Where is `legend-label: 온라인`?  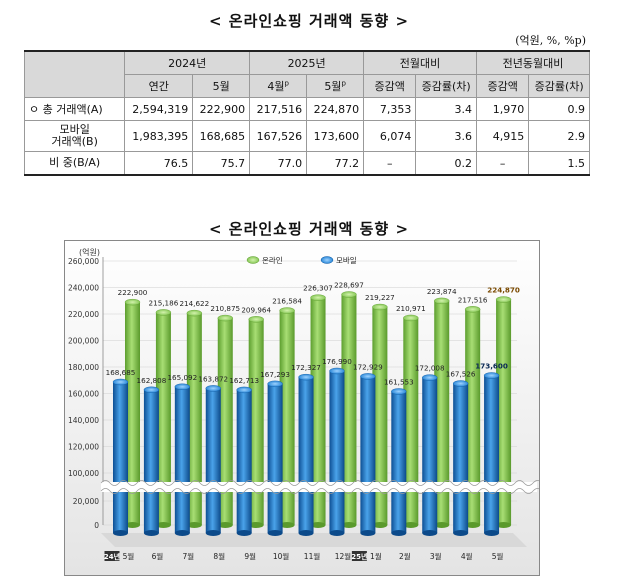 legend-label: 온라인 is located at coordinates (272, 260).